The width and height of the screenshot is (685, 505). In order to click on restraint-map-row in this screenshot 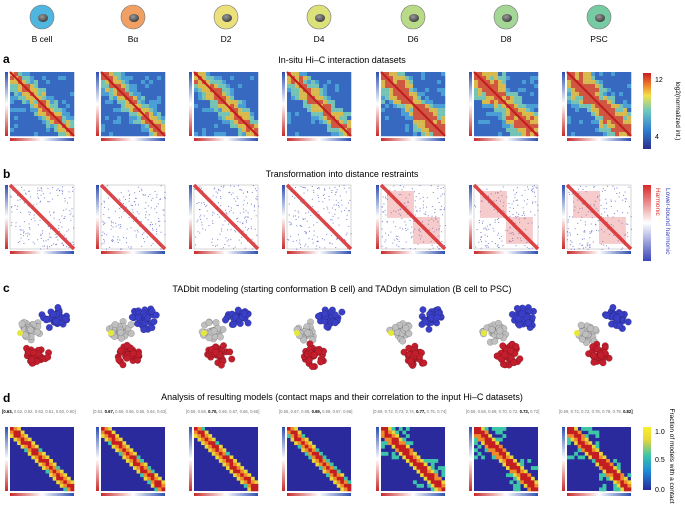, I will do `click(319, 218)`.